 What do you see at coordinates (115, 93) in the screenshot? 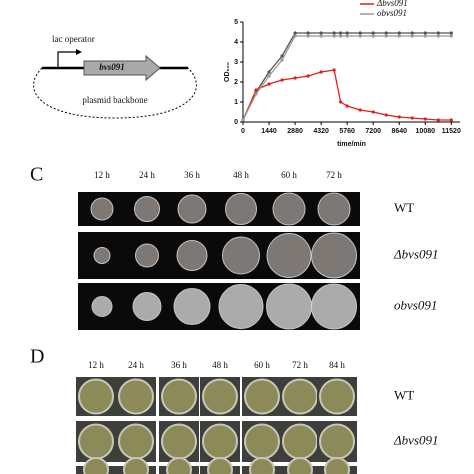
I see `backbone` at bounding box center [115, 93].